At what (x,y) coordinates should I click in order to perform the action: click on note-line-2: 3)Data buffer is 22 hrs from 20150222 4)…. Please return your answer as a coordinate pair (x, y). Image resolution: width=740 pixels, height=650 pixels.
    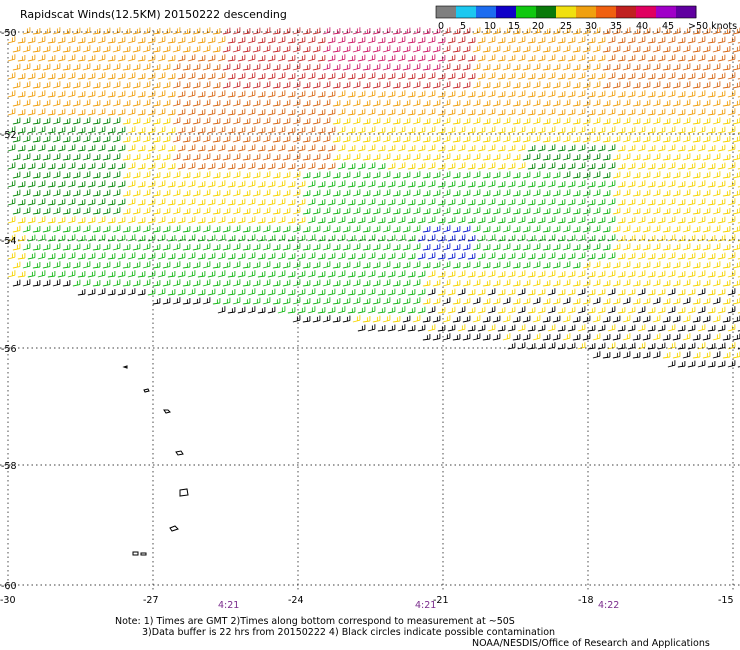
    Looking at the image, I should click on (349, 632).